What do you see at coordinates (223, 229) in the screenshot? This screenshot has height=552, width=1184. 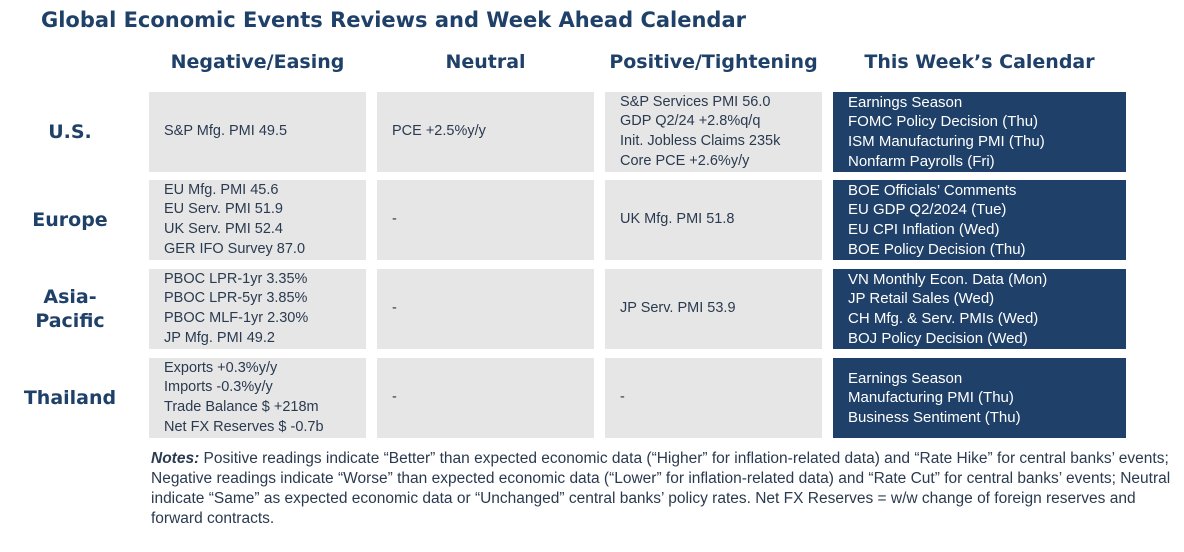 I see `event-item: UK Serv. PMI 52.4` at bounding box center [223, 229].